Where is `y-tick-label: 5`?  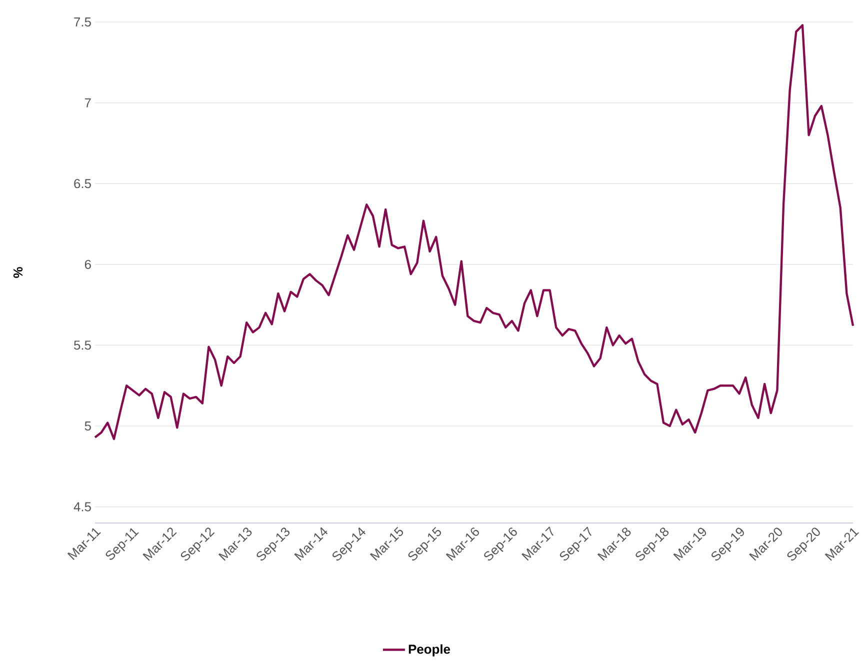
y-tick-label: 5 is located at coordinates (87, 426).